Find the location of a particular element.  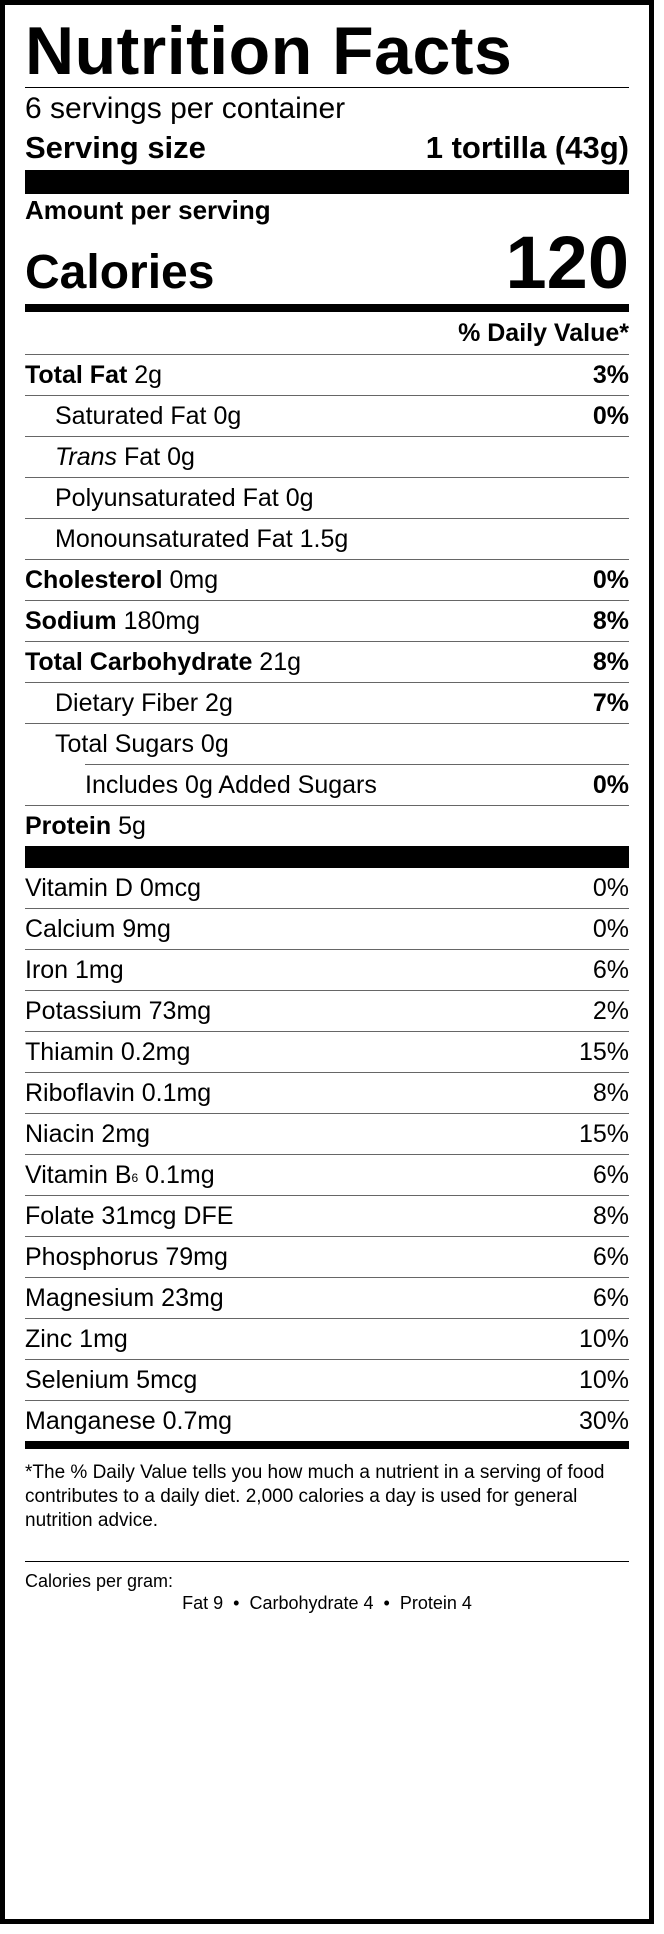

nutrient-row-sodium: Sodium 180mg 8% is located at coordinates (327, 620).